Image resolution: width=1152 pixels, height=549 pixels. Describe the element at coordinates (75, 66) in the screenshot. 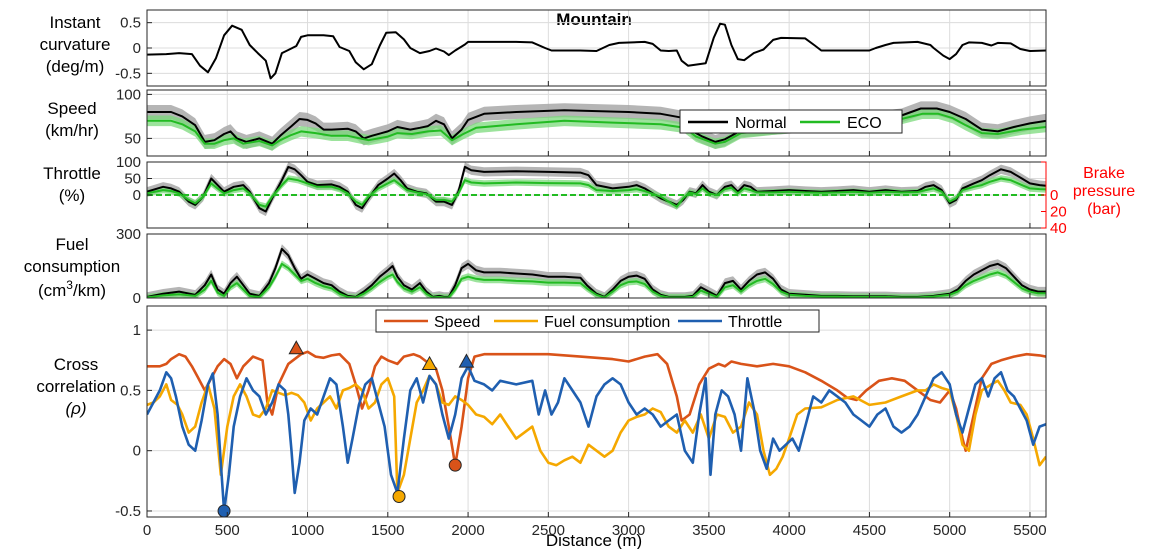

I see `curvature-ylabel-line3: (deg/m)` at that location.